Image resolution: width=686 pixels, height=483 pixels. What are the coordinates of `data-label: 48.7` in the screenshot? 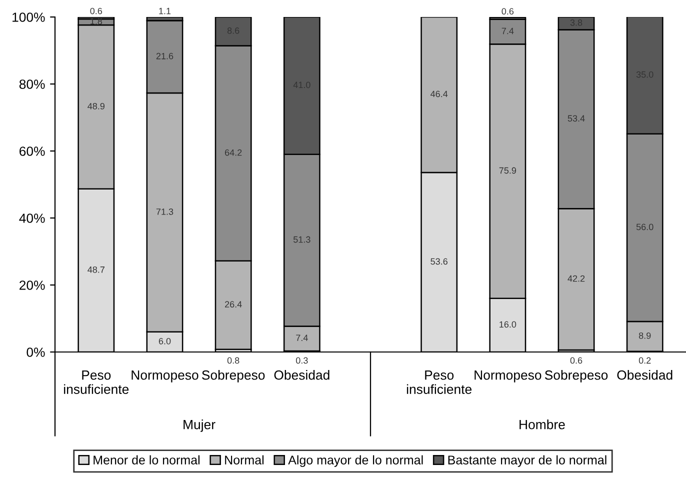 It's located at (96, 269).